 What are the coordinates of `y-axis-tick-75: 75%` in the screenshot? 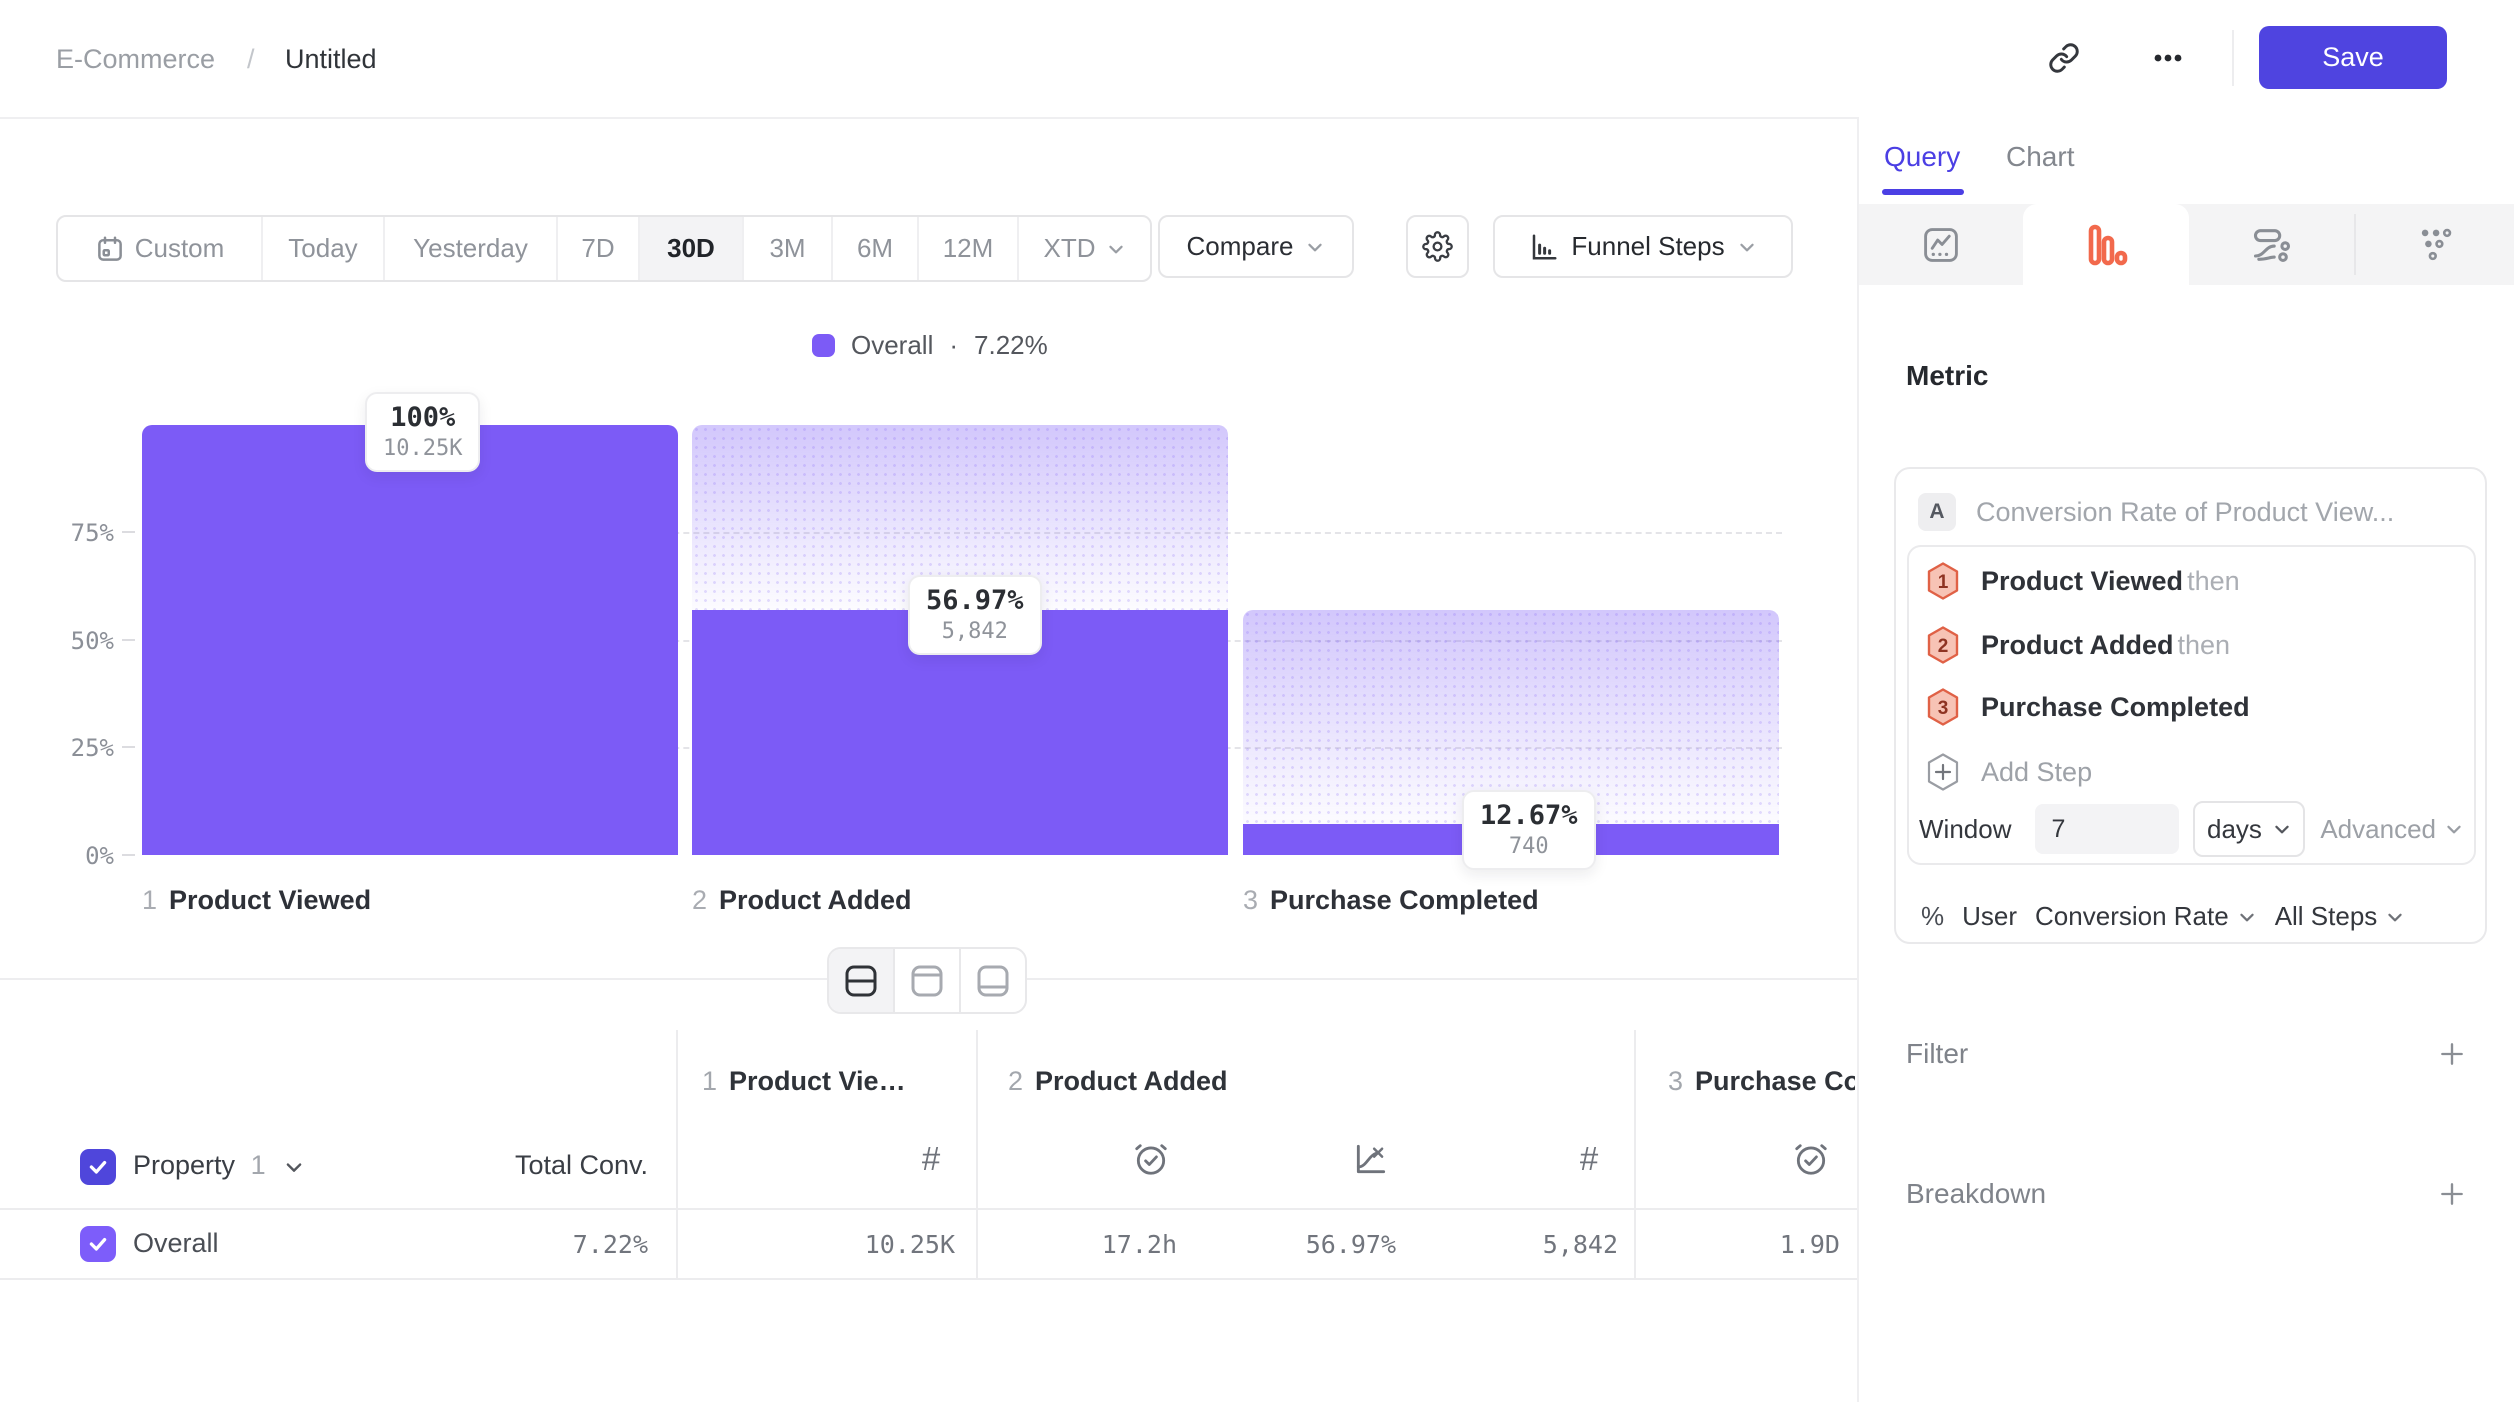 It's located at (92, 533).